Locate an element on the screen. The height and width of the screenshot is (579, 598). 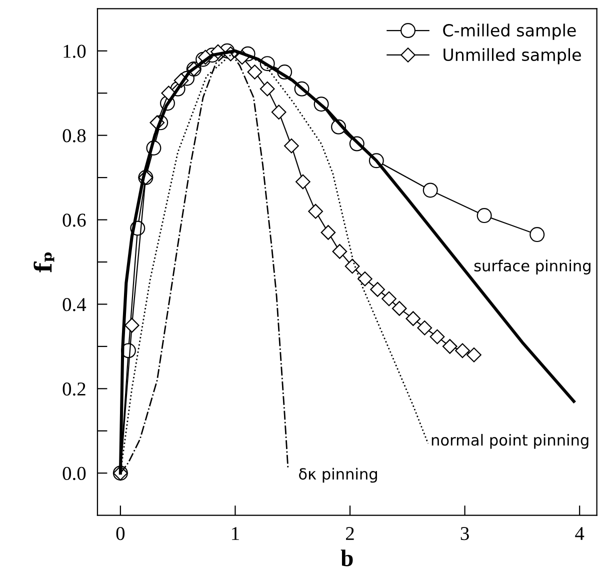
y-tick-label: 0.2 is located at coordinates (74, 389).